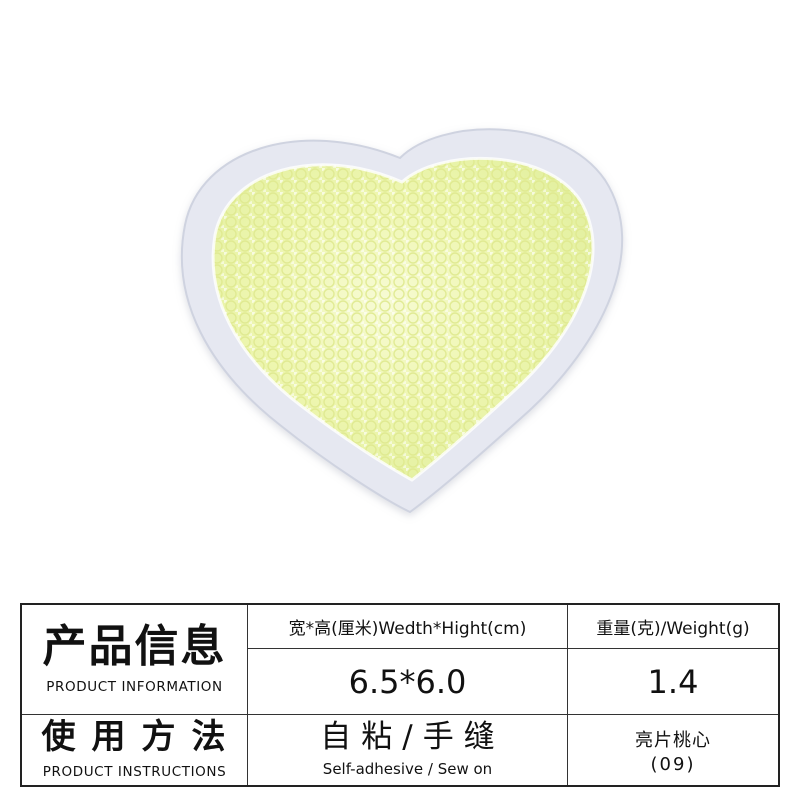 The width and height of the screenshot is (800, 800). I want to click on style-cell: 亮片桃心 (09), so click(673, 750).